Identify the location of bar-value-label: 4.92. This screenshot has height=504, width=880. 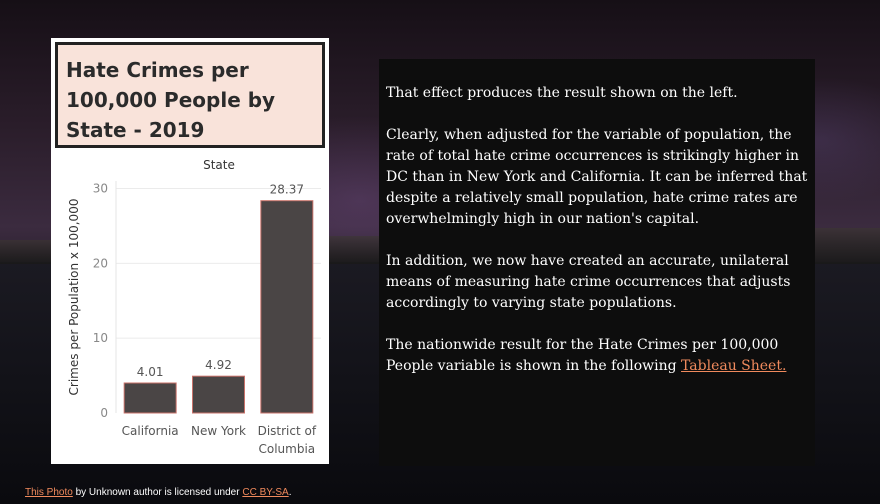
(218, 365).